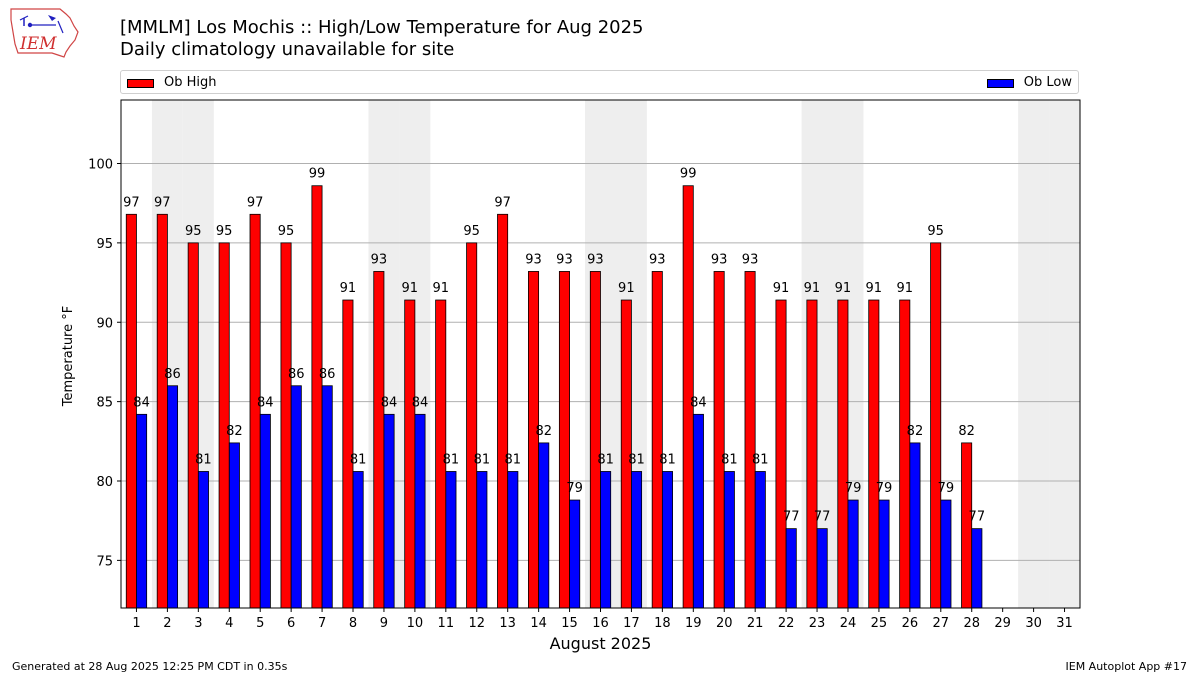  What do you see at coordinates (977, 517) in the screenshot?
I see `low-bar-label: 77` at bounding box center [977, 517].